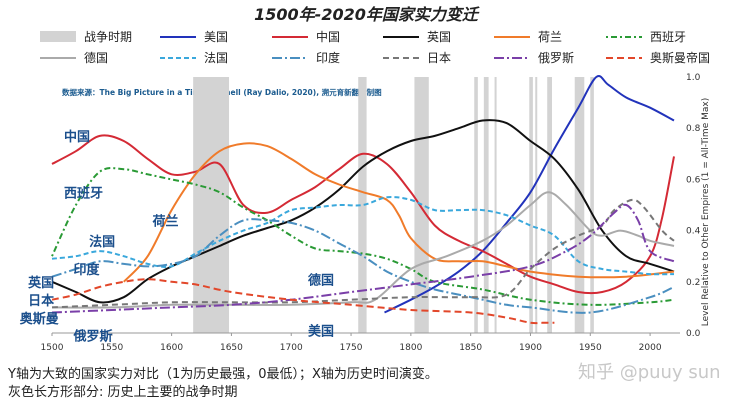 The width and height of the screenshot is (733, 403). What do you see at coordinates (534, 58) in the screenshot?
I see `legend-item: 俄罗斯` at bounding box center [534, 58].